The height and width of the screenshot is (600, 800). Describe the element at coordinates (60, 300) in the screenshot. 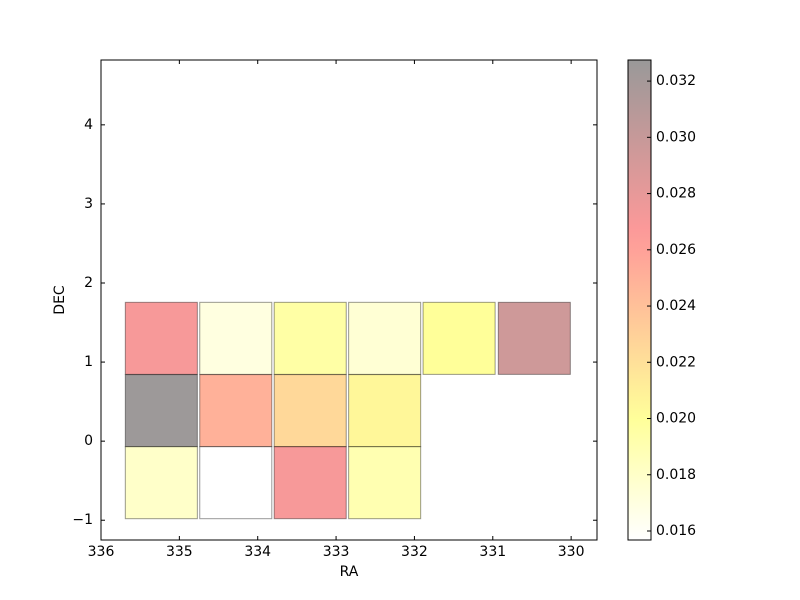

I see `y-axis-label: DEC` at that location.